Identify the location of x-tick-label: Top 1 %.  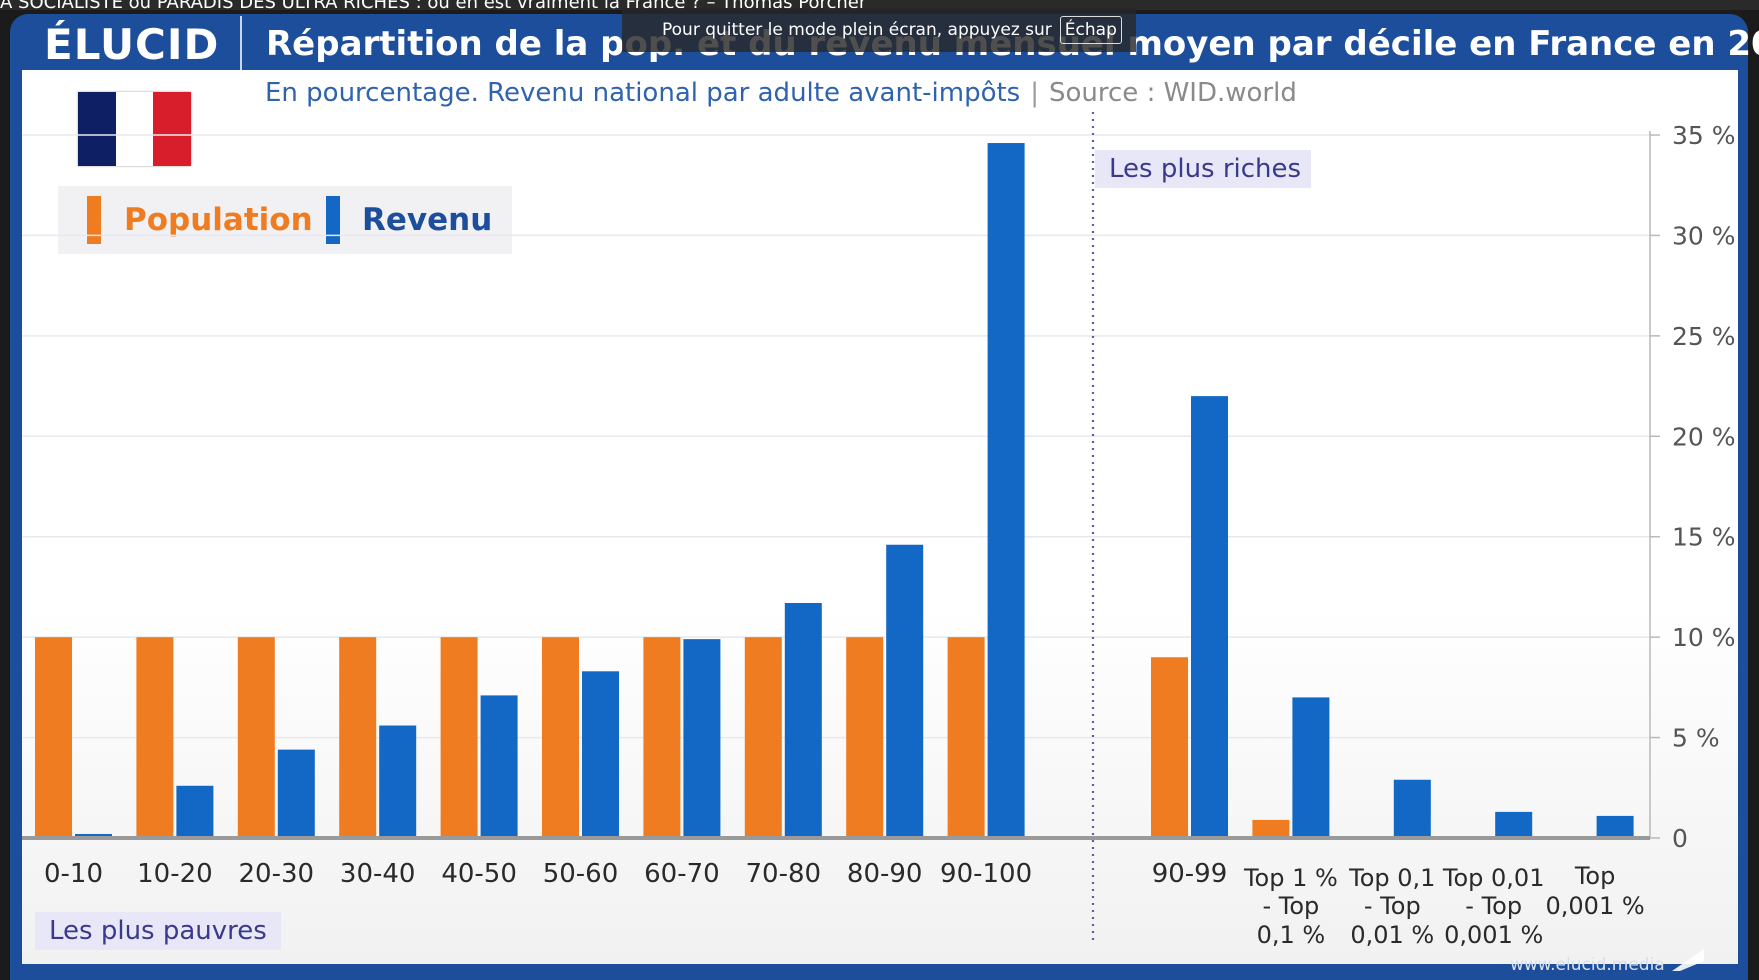
(1290, 878).